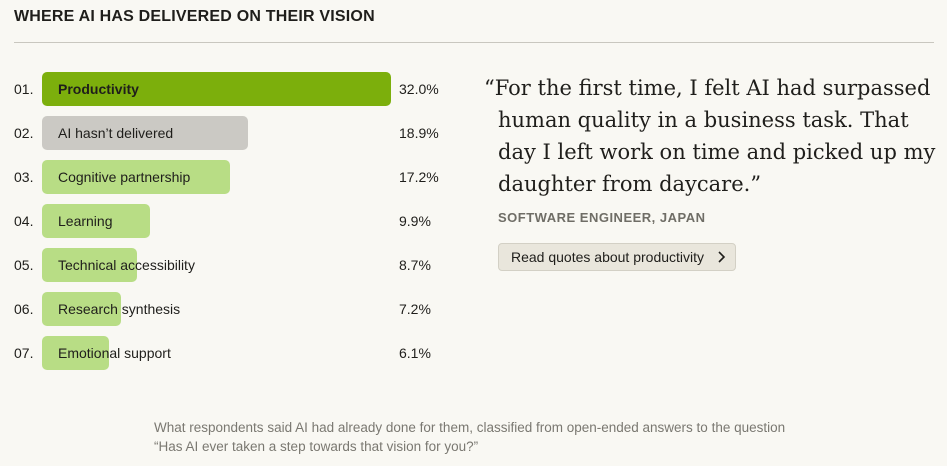 The image size is (947, 466). What do you see at coordinates (419, 133) in the screenshot?
I see `bar-value-label: 18.9%` at bounding box center [419, 133].